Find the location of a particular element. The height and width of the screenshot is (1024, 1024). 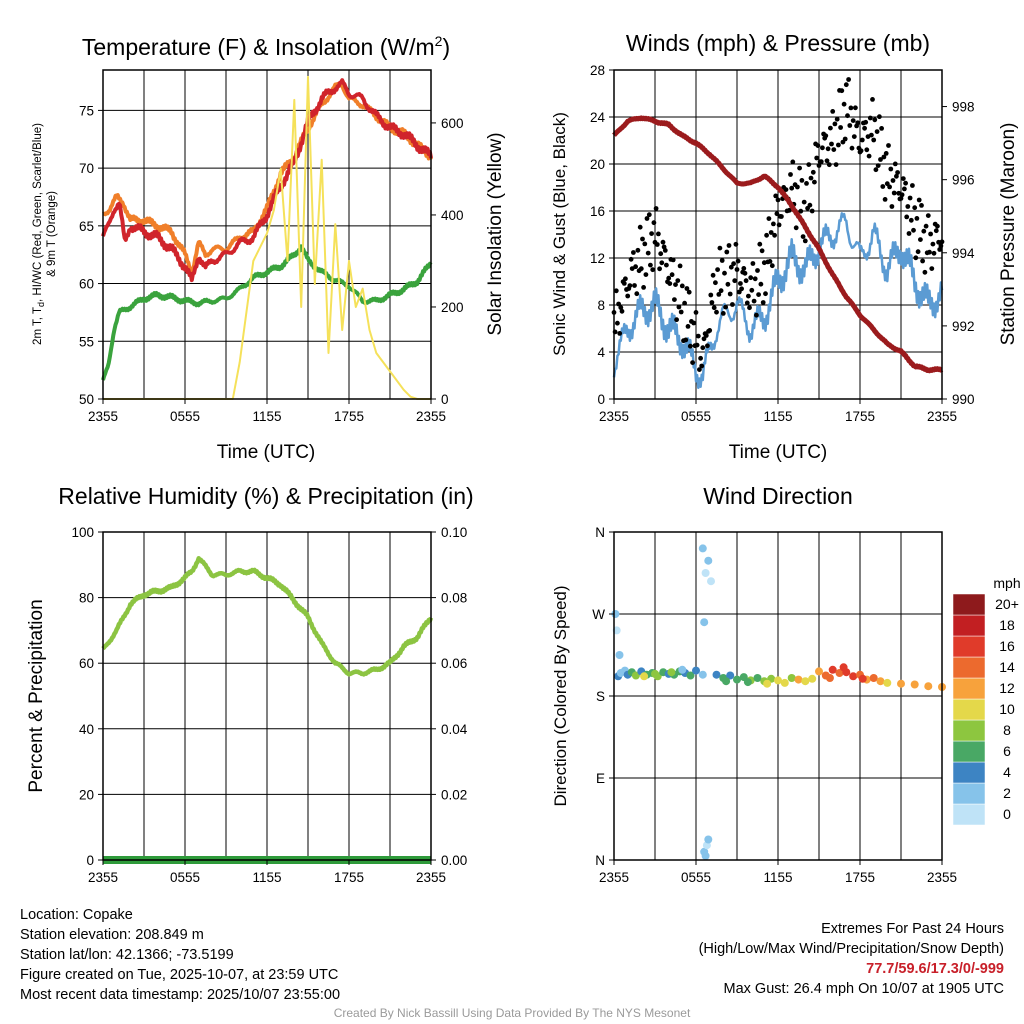

y-tick-label: 55 is located at coordinates (86, 341).